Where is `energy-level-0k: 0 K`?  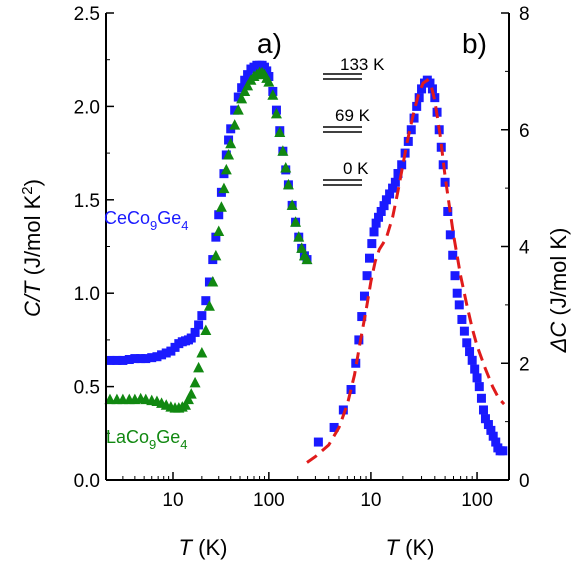 energy-level-0k: 0 K is located at coordinates (346, 172).